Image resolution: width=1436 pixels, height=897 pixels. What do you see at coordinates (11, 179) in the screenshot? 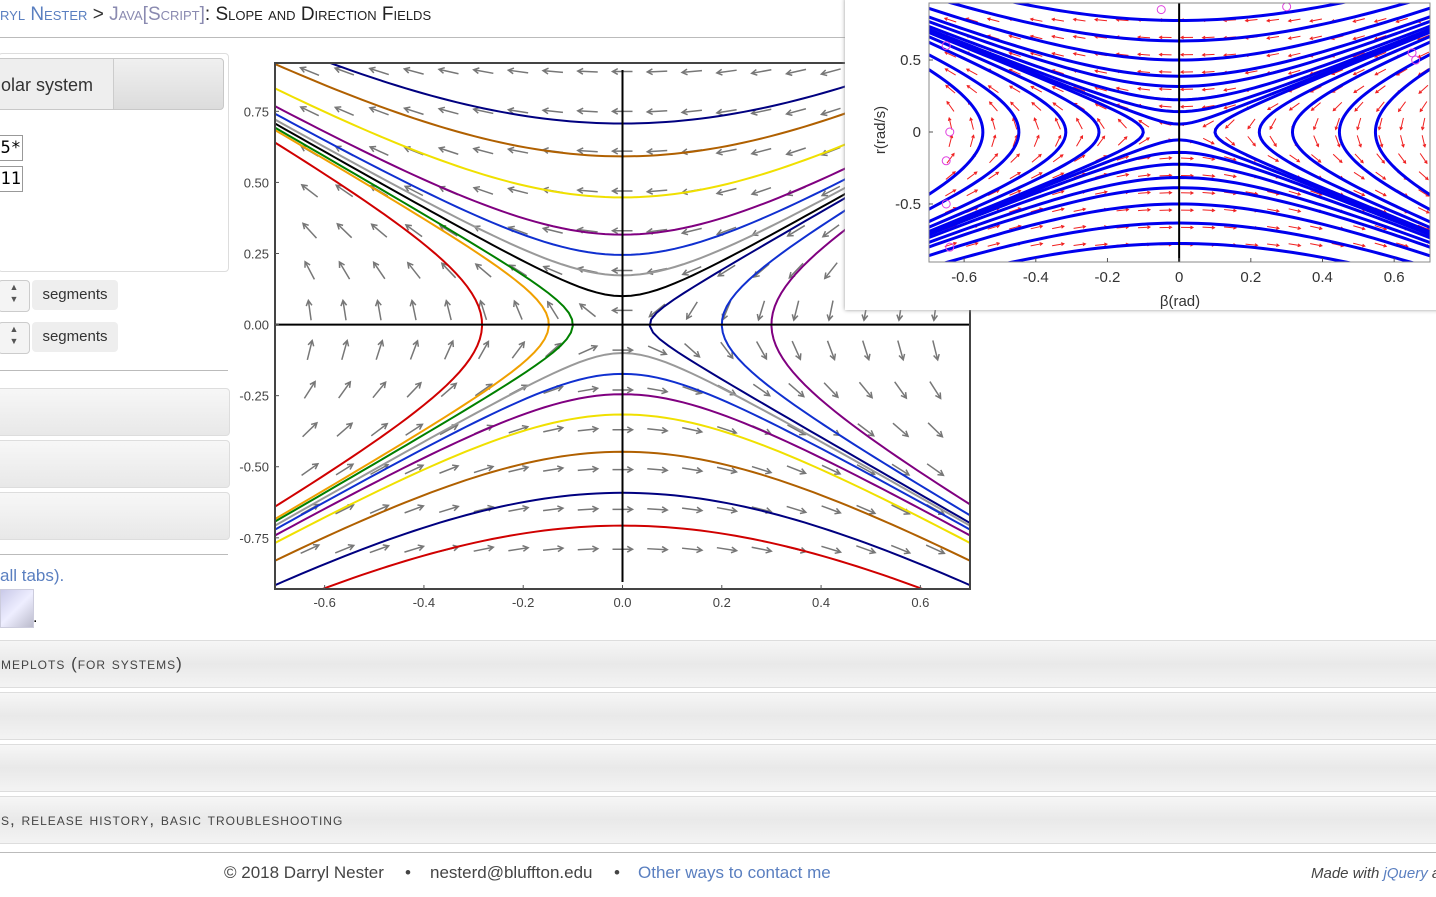
I see `text-input: 11` at bounding box center [11, 179].